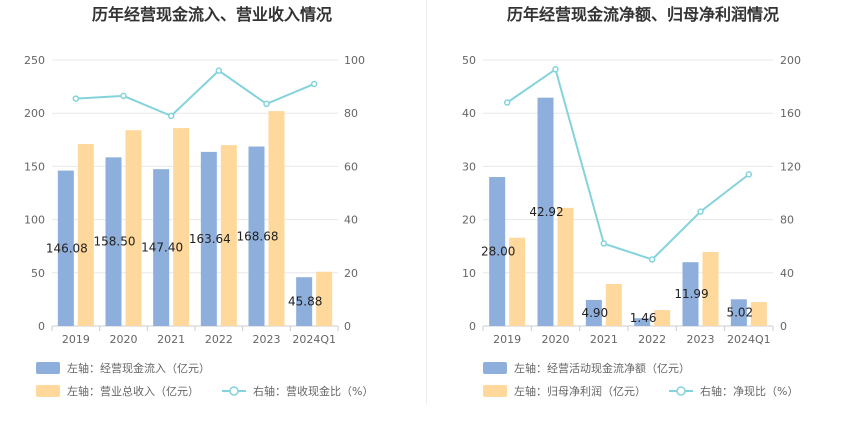  I want to click on bar-data-label: 163.64, so click(210, 239).